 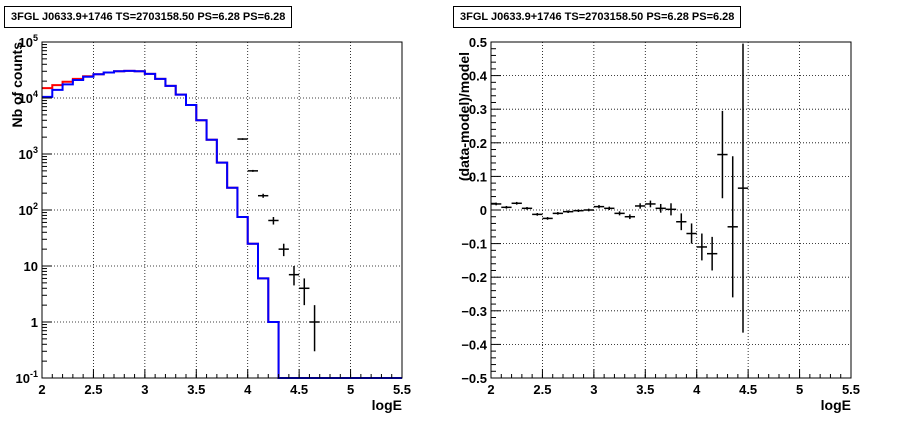 What do you see at coordinates (836, 405) in the screenshot?
I see `right-x-axis-label: logE` at bounding box center [836, 405].